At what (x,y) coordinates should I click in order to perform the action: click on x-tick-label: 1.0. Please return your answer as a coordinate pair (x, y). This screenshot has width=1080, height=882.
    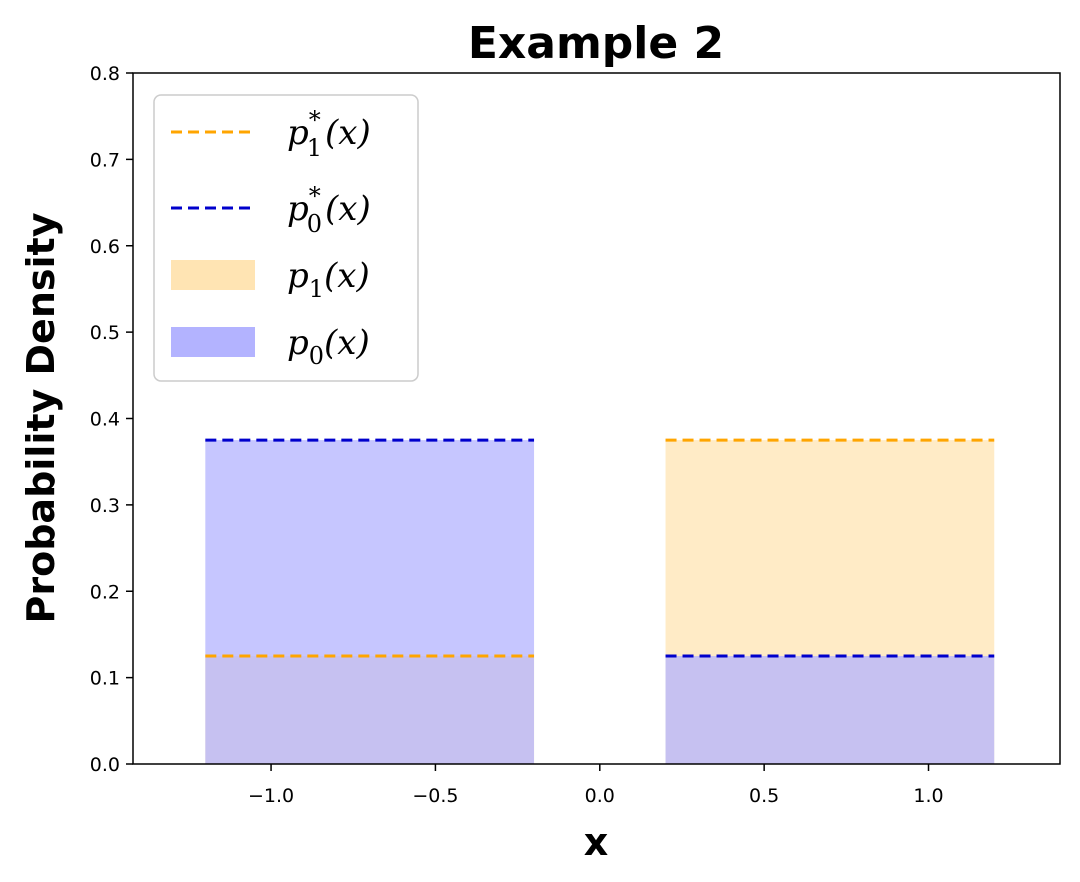
    Looking at the image, I should click on (928, 796).